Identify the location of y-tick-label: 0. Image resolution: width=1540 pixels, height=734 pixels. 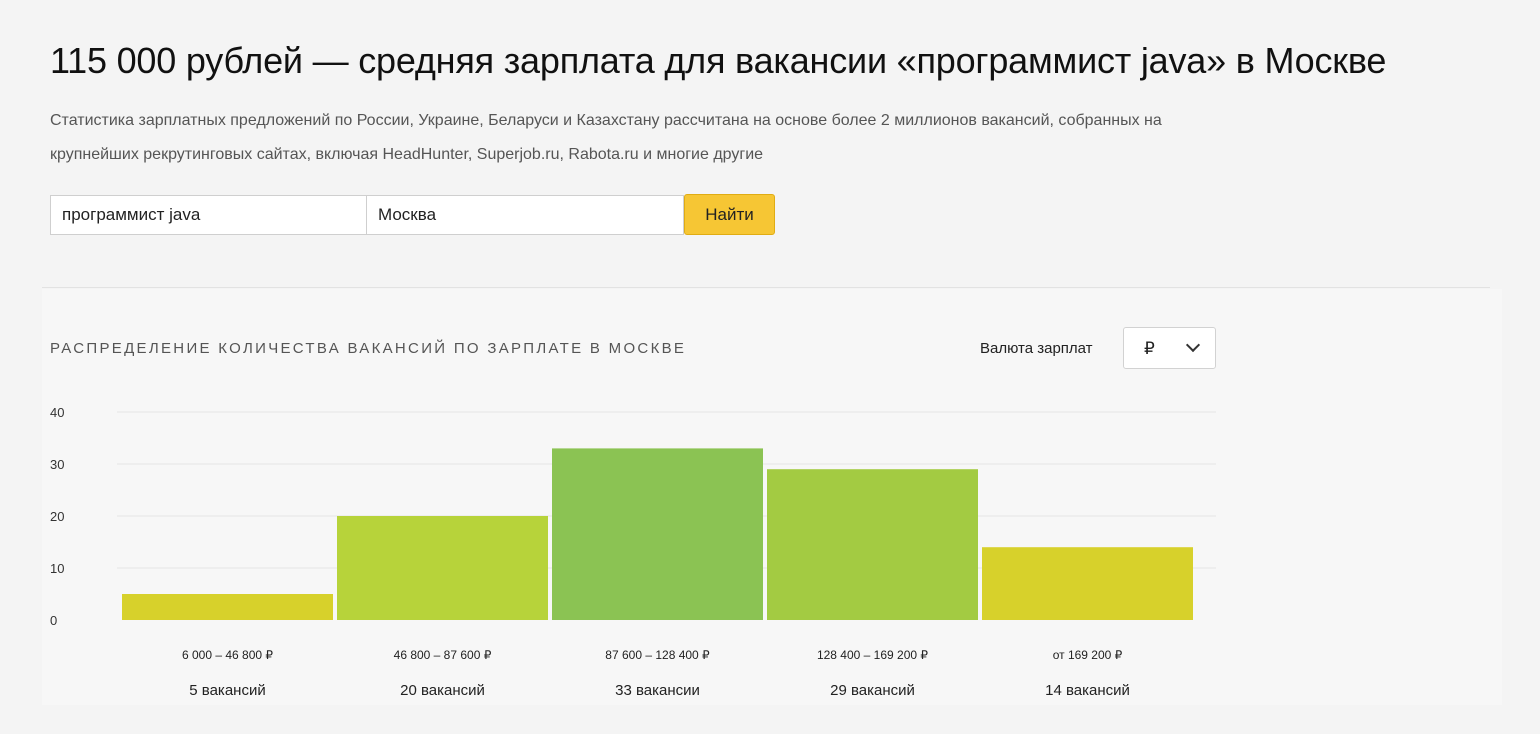
(53, 620).